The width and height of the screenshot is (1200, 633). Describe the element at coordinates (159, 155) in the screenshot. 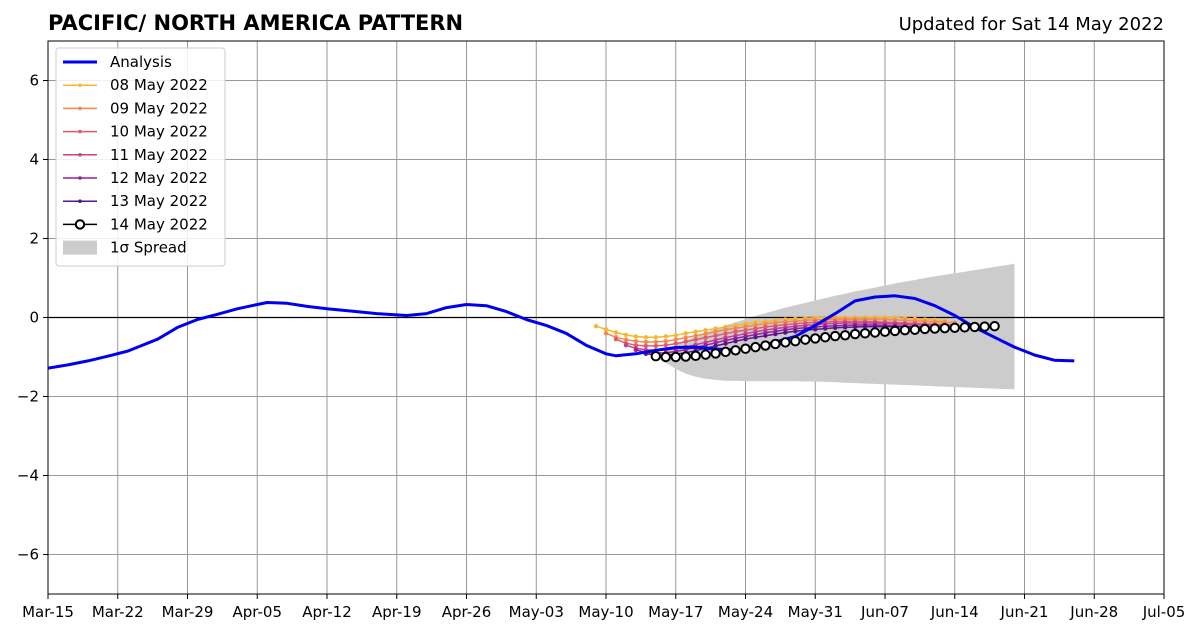

I see `legend-label: 11 May 2022` at that location.